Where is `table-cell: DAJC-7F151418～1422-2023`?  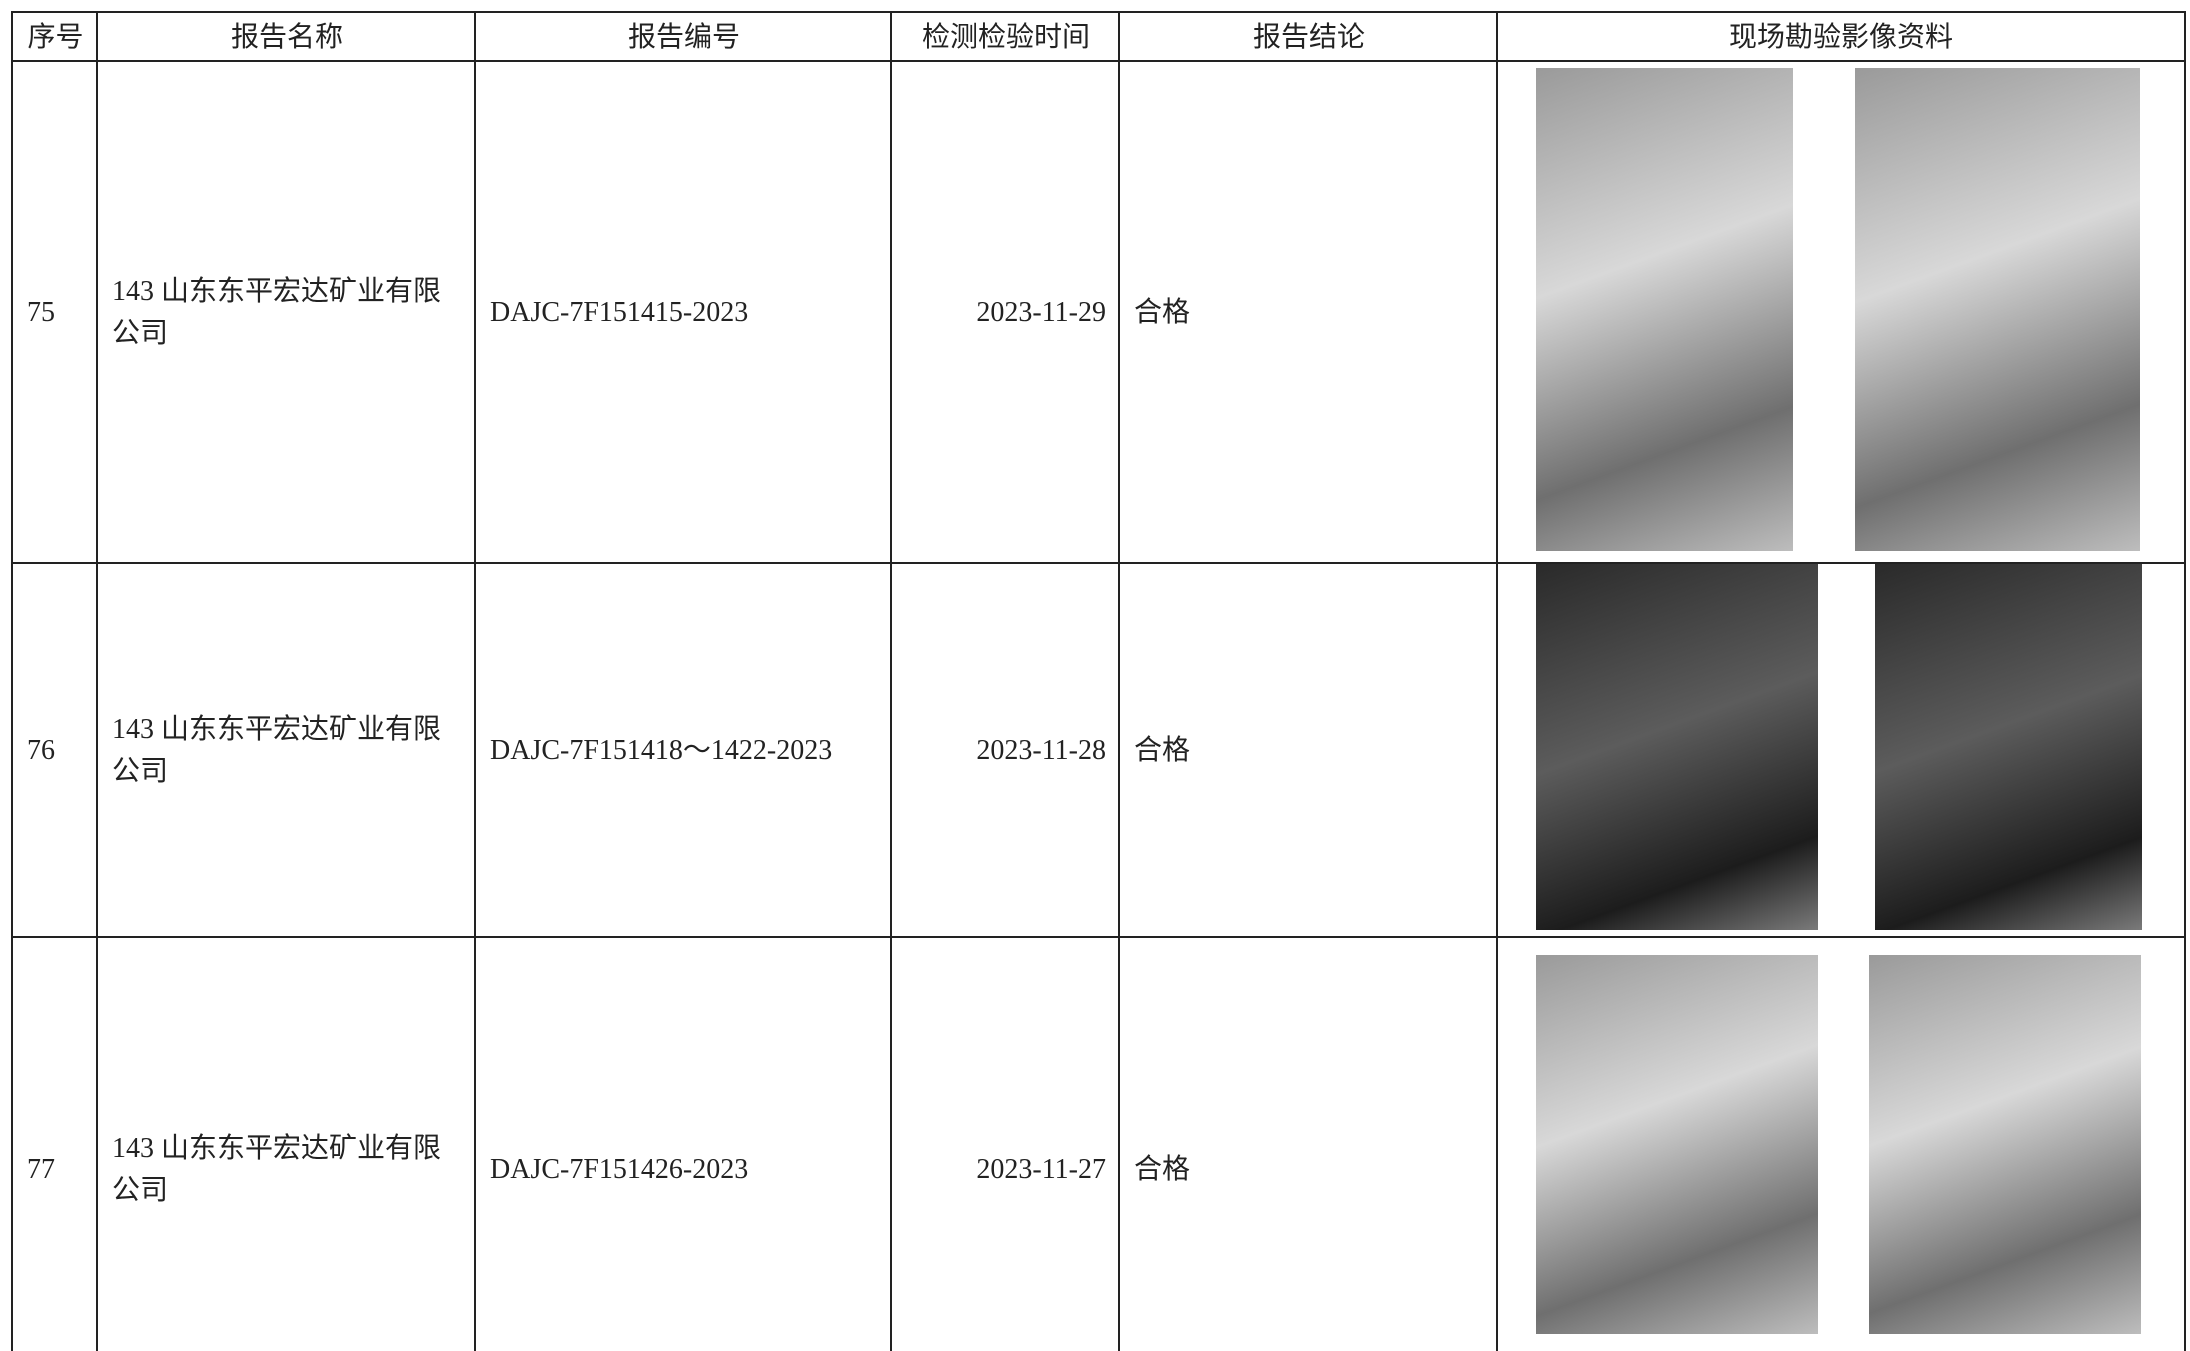 table-cell: DAJC-7F151418～1422-2023 is located at coordinates (683, 750).